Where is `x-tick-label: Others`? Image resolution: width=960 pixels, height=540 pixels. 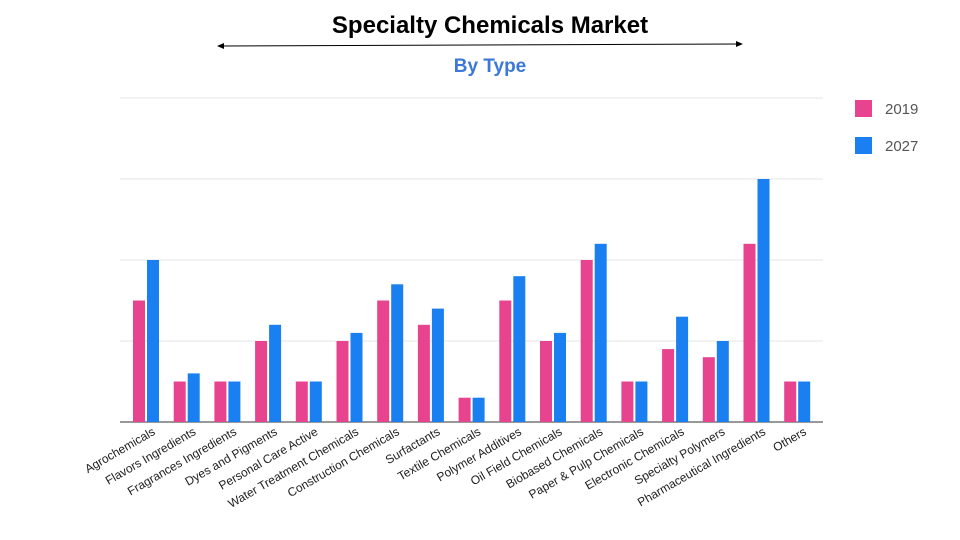 x-tick-label: Others is located at coordinates (790, 439).